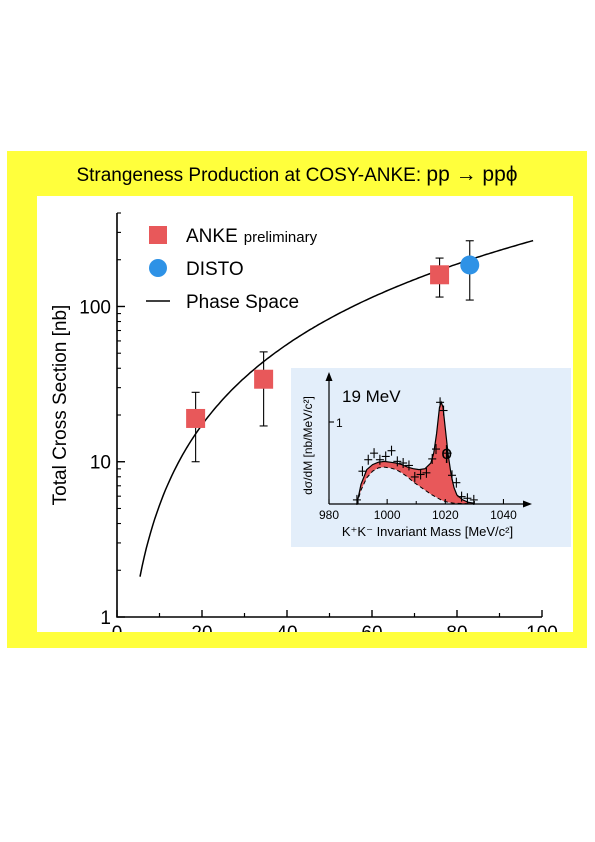 The width and height of the screenshot is (595, 842). Describe the element at coordinates (387, 515) in the screenshot. I see `inset-x-tick-label: 1000` at that location.